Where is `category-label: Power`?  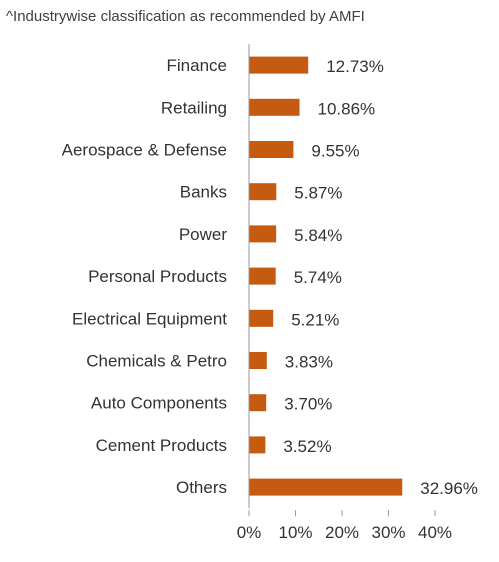 category-label: Power is located at coordinates (203, 234).